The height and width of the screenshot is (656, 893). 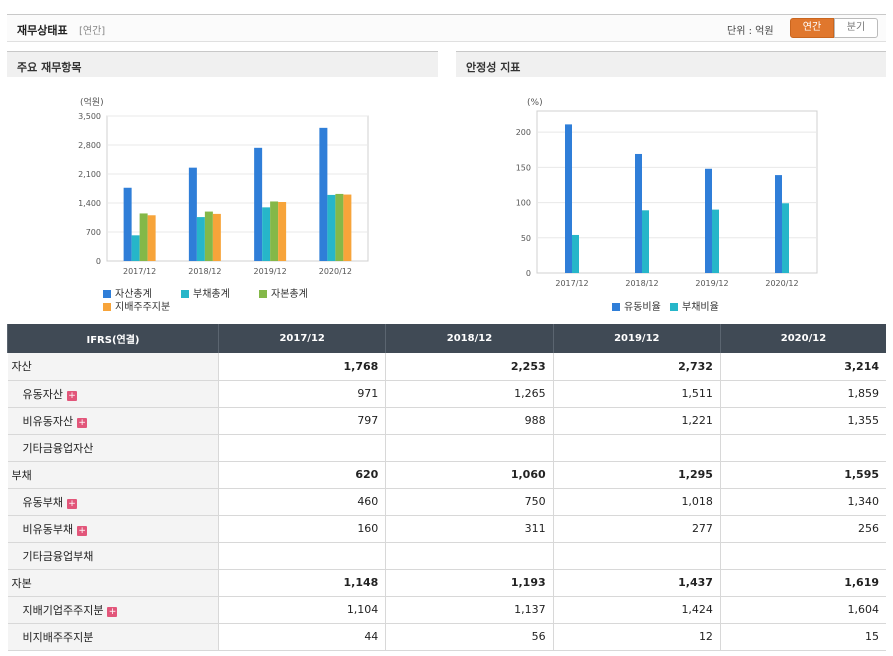 I want to click on table-row: 자본 1,148 1,193 1,437 1,619, so click(x=446, y=583).